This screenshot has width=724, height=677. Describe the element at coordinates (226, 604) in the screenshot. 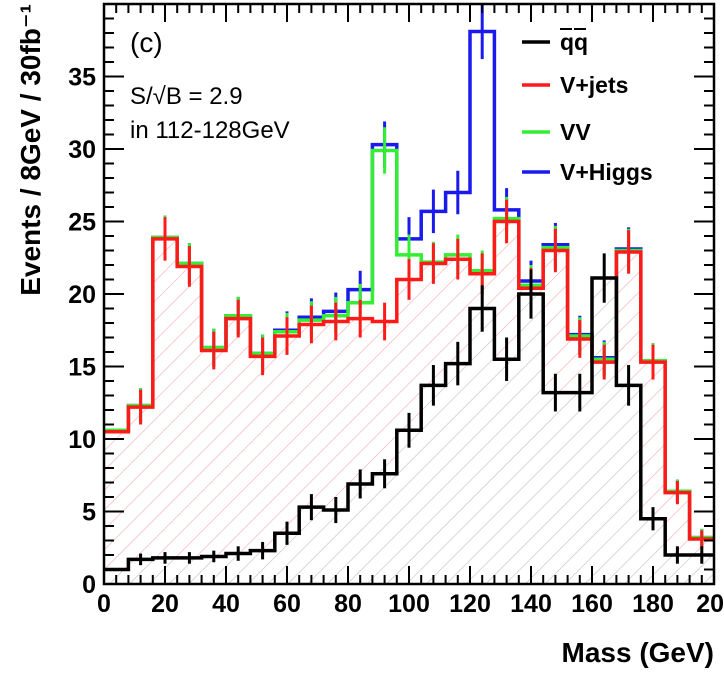

I see `x-tick-label: 40` at that location.